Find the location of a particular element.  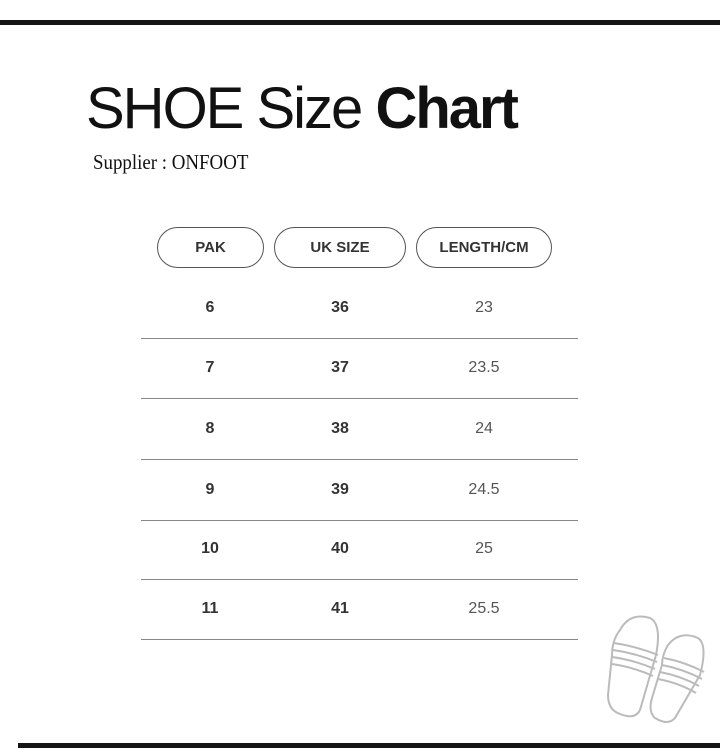

uk-size-cell: 36 is located at coordinates (340, 307).